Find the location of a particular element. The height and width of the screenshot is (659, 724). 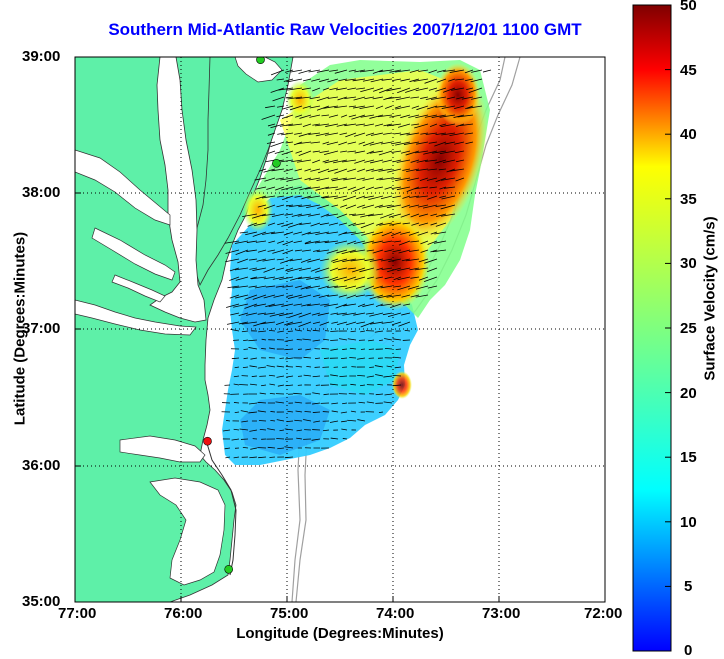

colorbar-tick-marks is located at coordinates (668, 328).